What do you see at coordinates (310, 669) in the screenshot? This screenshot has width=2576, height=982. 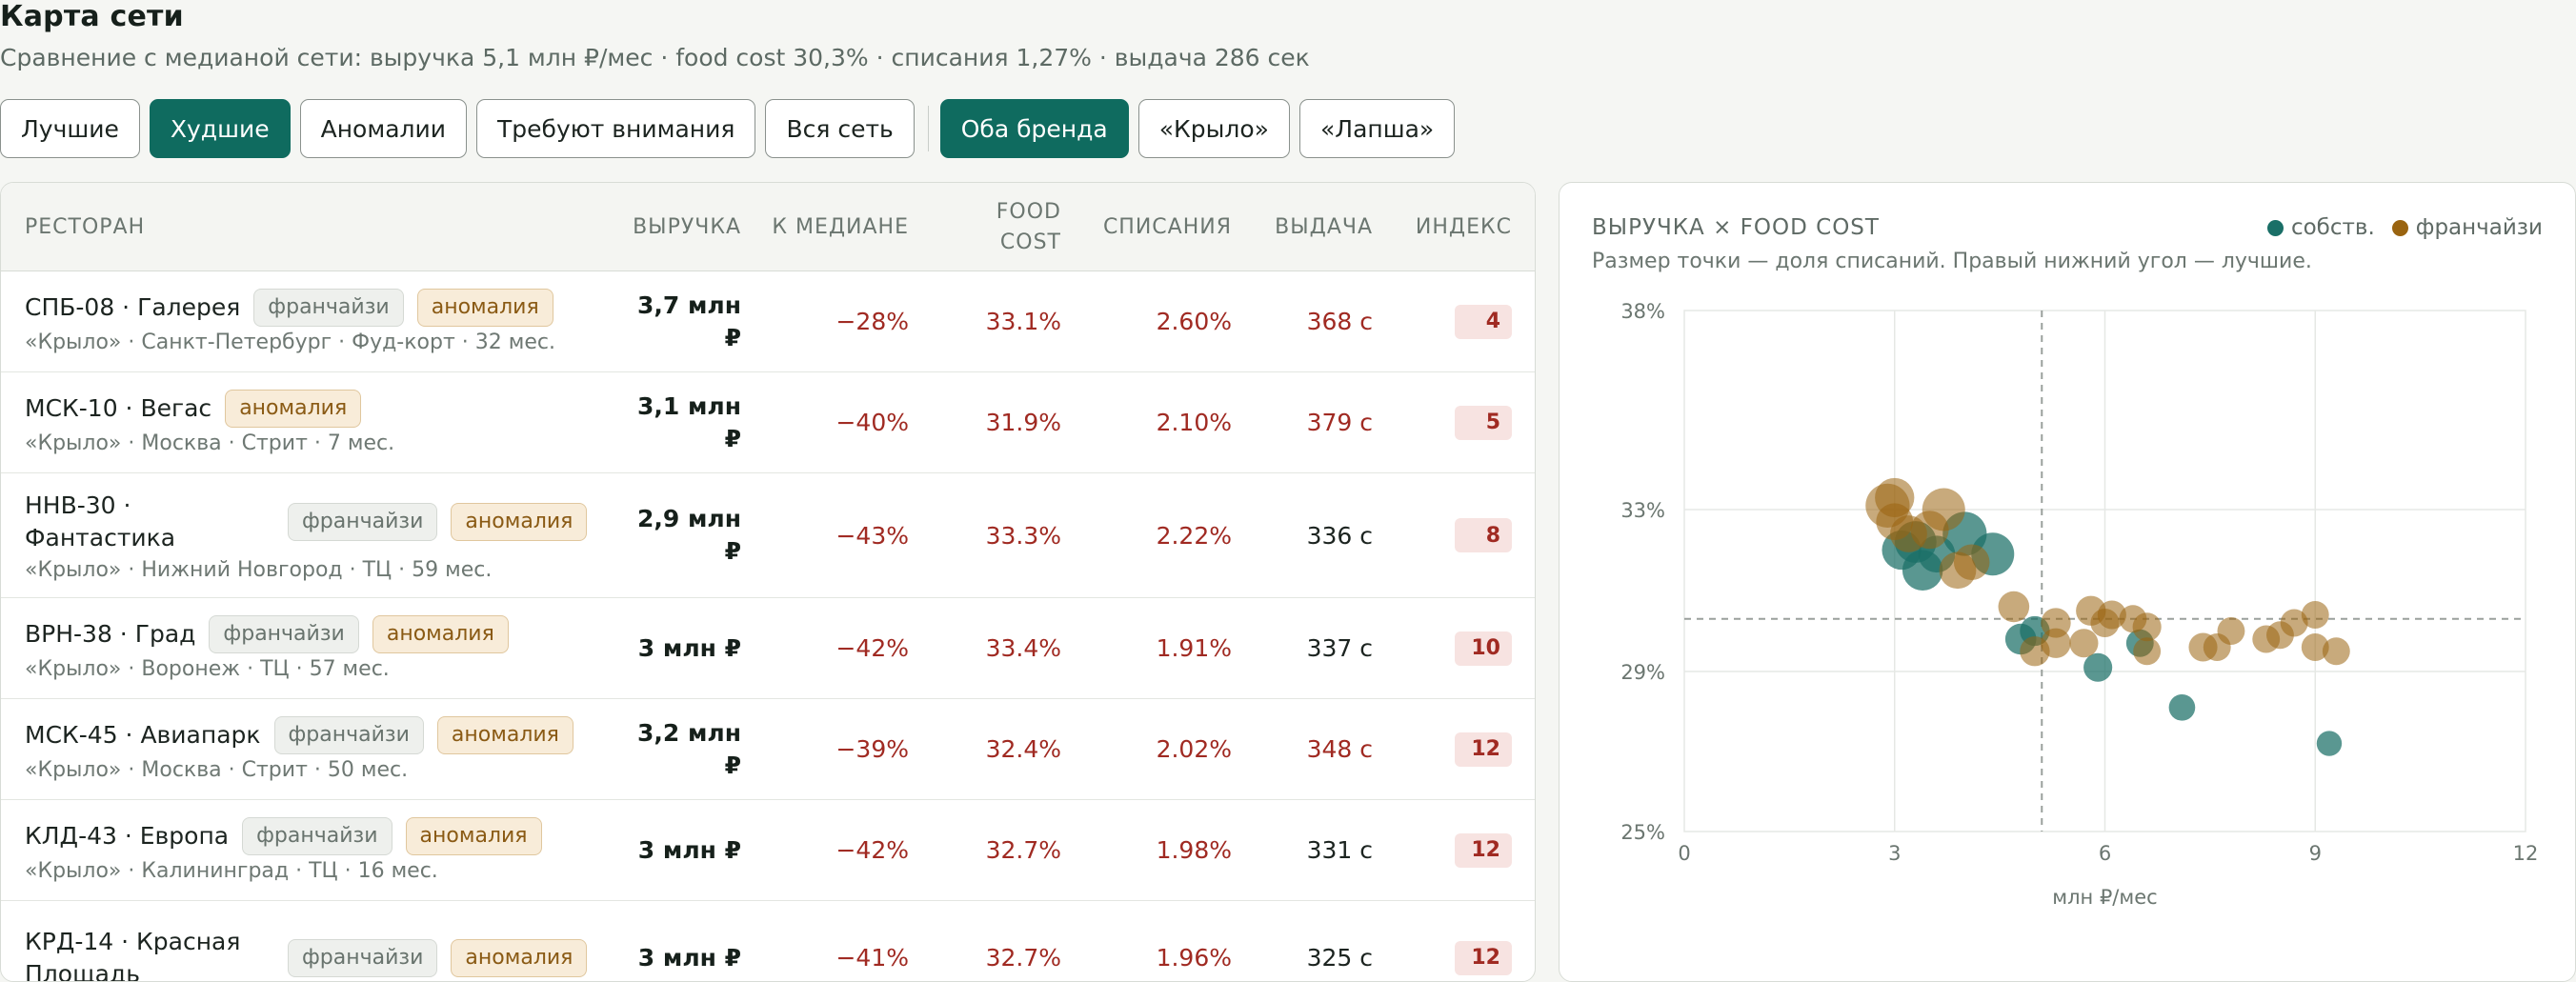 I see `restaurant-meta: «Крыло» · Воронеж · ТЦ · 57 мес.` at bounding box center [310, 669].